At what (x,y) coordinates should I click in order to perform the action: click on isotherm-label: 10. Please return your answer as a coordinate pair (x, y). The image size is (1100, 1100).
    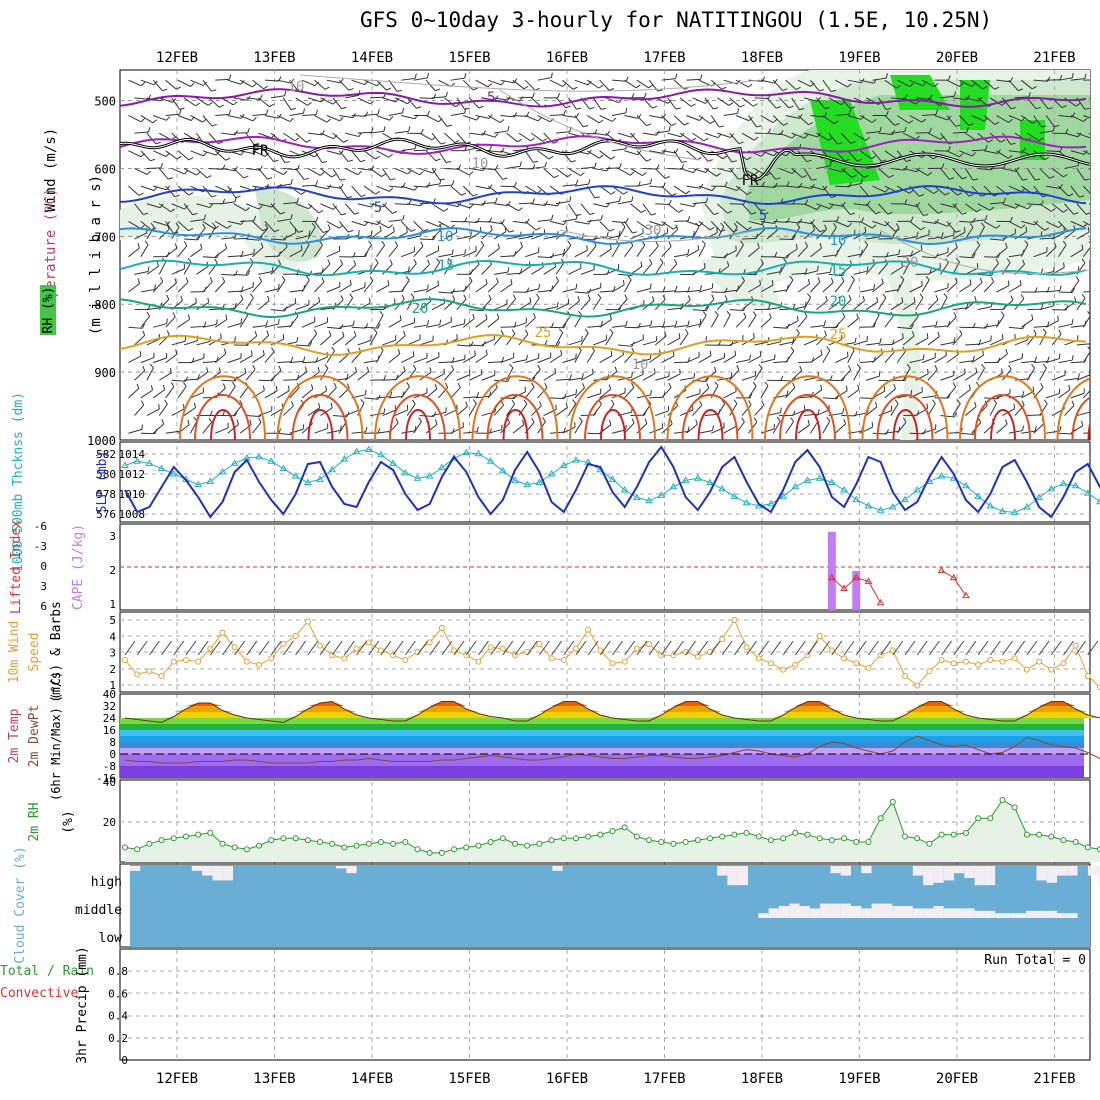
    Looking at the image, I should click on (640, 365).